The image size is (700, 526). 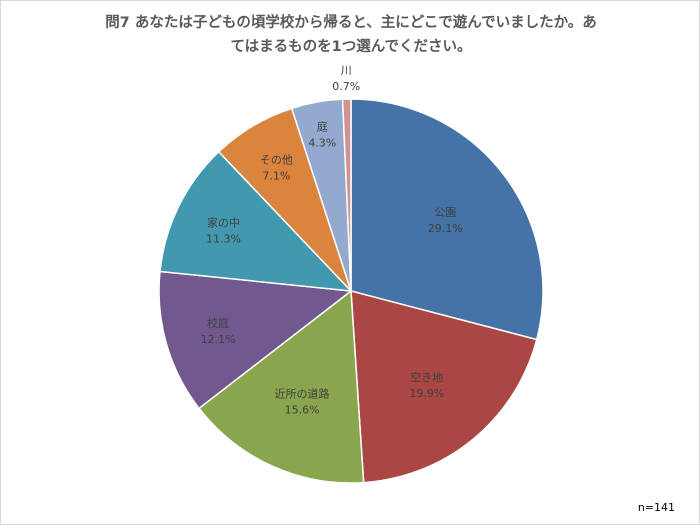 I want to click on slice-category-label-4: 校庭, so click(x=218, y=323).